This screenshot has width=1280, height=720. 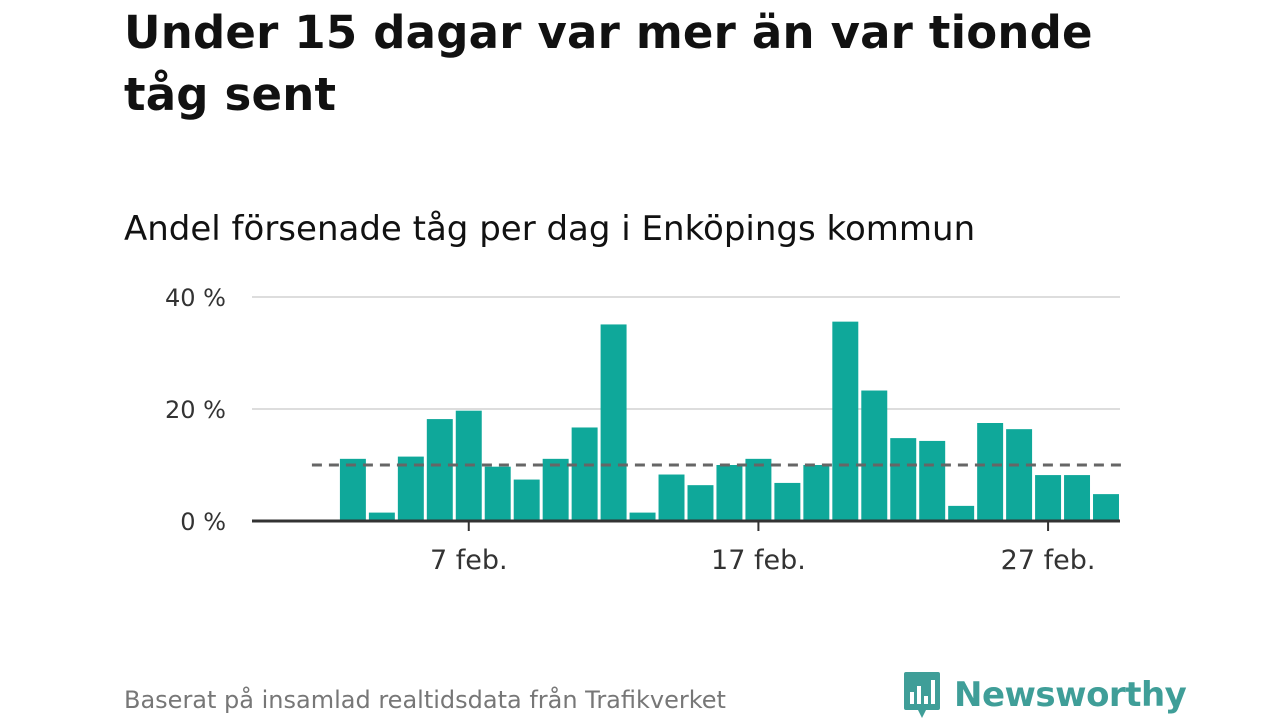 What do you see at coordinates (1070, 695) in the screenshot?
I see `brand-name: Newsworthy` at bounding box center [1070, 695].